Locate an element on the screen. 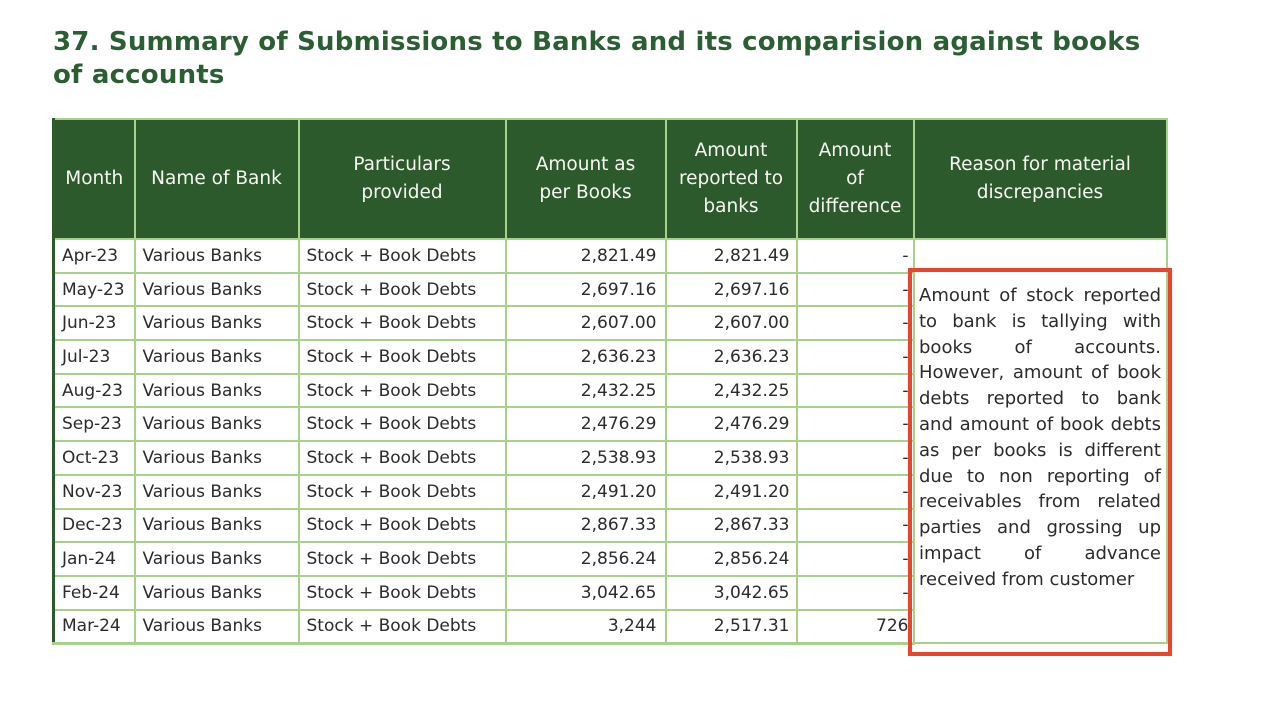 The image size is (1280, 724). cell-reason-merged is located at coordinates (1040, 441).